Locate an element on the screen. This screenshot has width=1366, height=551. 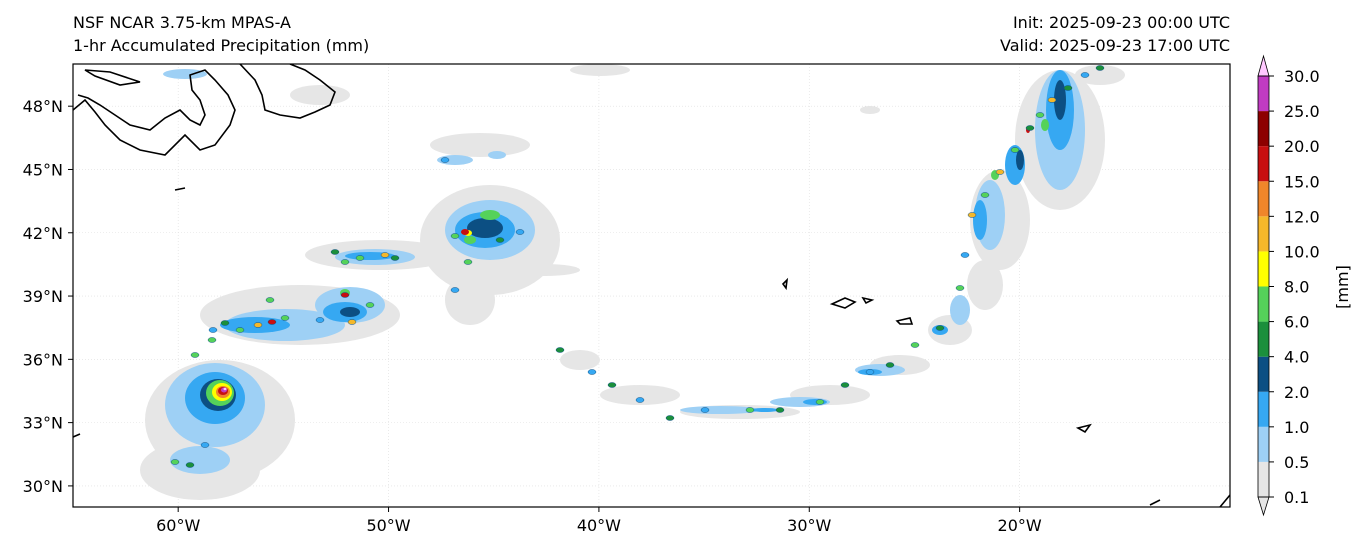
lon-tick-label: 20°W is located at coordinates (1020, 525).